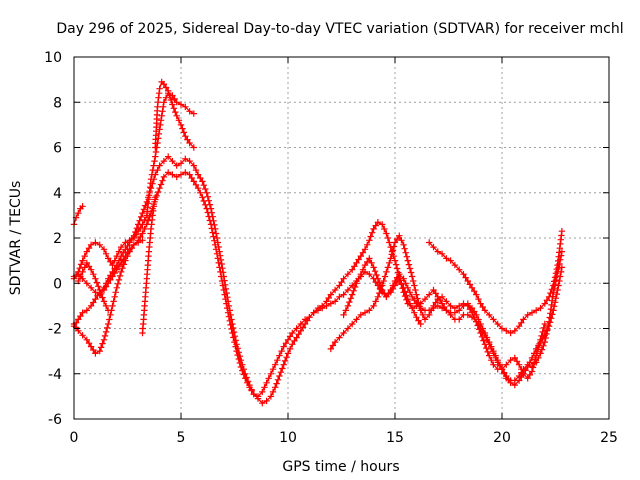 The height and width of the screenshot is (480, 640). I want to click on y-tick-label: -4, so click(55, 375).